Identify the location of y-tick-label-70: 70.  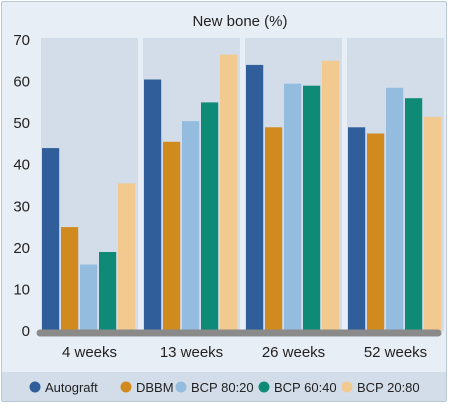
(21, 40).